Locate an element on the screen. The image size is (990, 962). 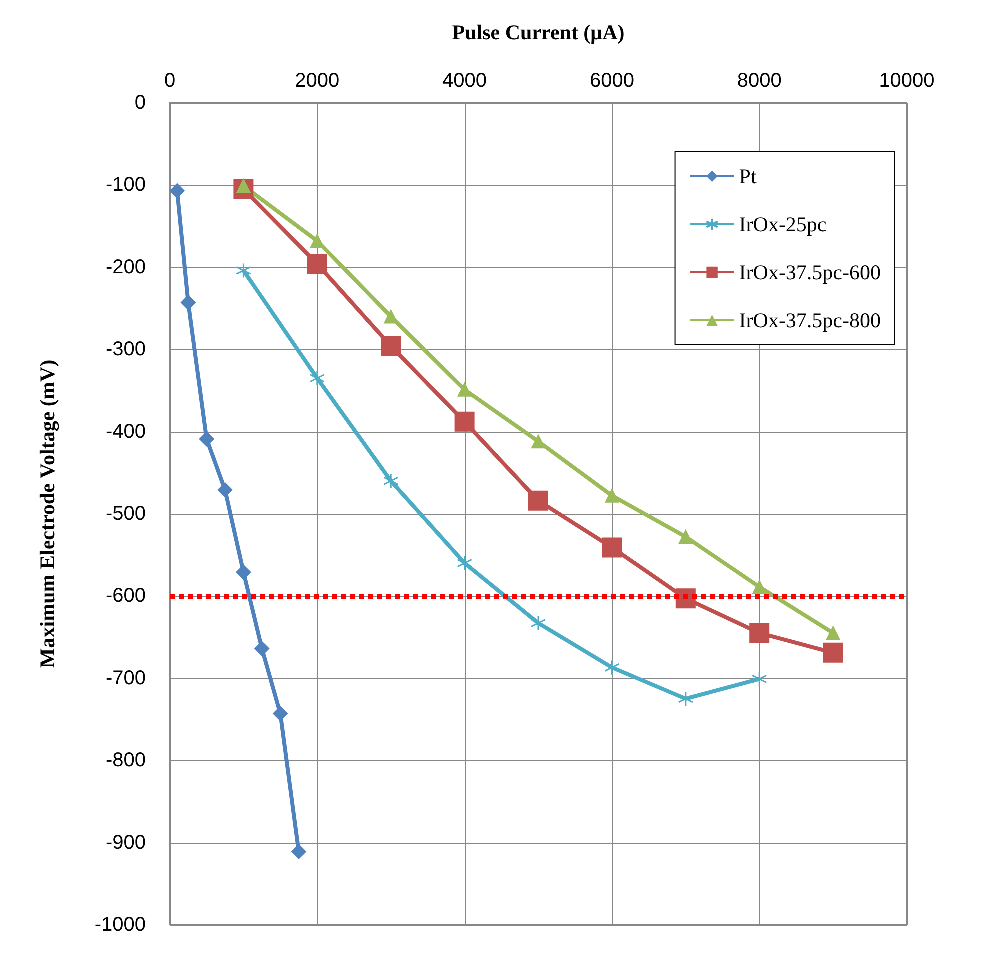
y-tick-label: -100 is located at coordinates (126, 185).